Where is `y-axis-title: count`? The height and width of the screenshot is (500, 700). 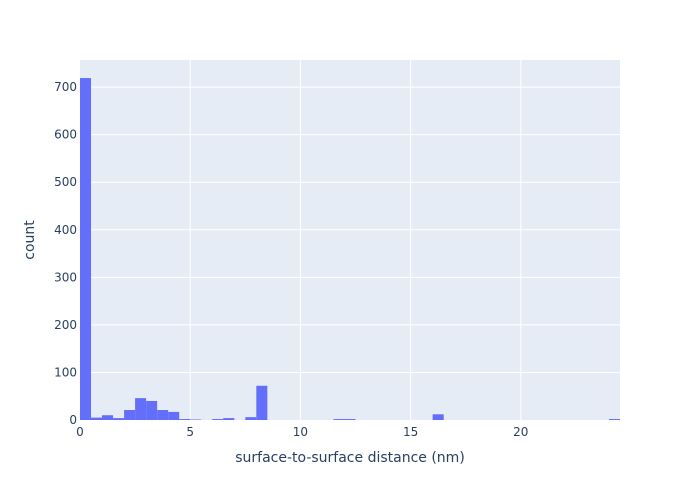
y-axis-title: count is located at coordinates (30, 240).